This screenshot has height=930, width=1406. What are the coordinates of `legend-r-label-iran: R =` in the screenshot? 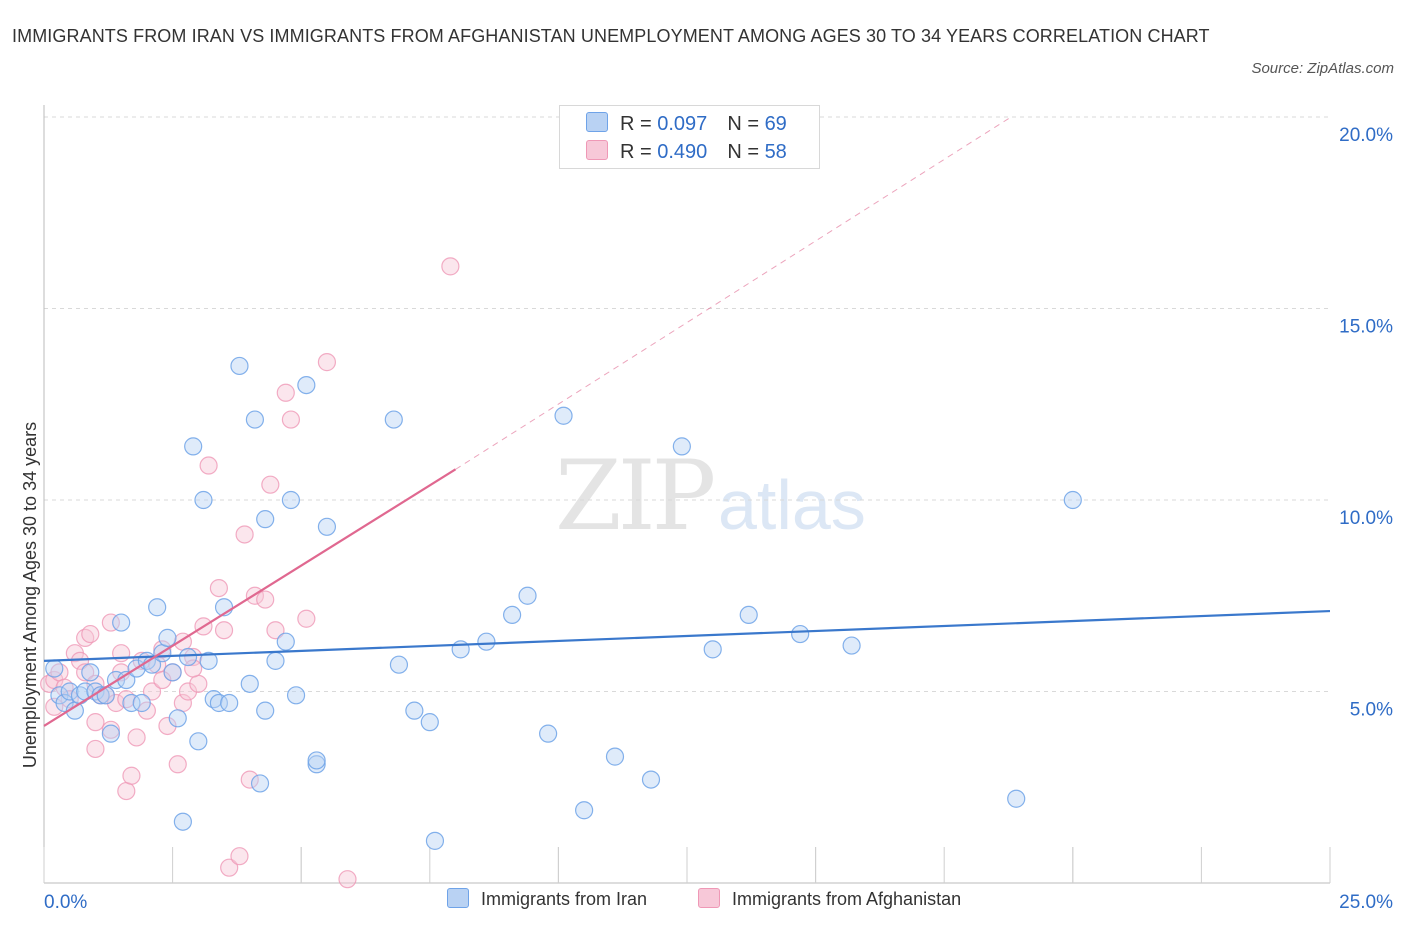 It's located at (639, 124).